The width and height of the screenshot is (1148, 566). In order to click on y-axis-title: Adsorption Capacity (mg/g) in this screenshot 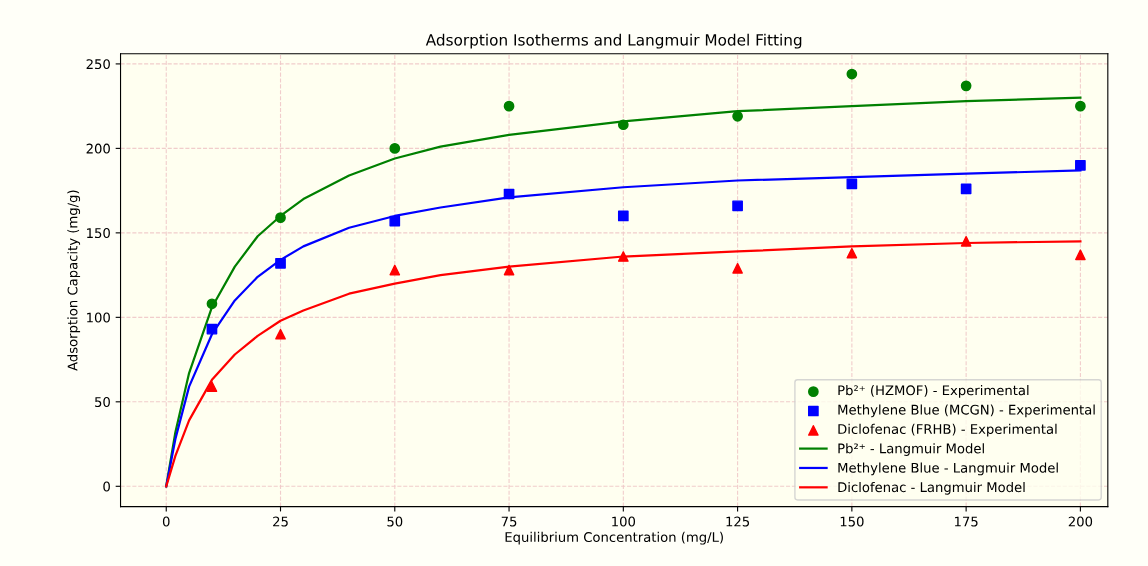, I will do `click(74, 280)`.